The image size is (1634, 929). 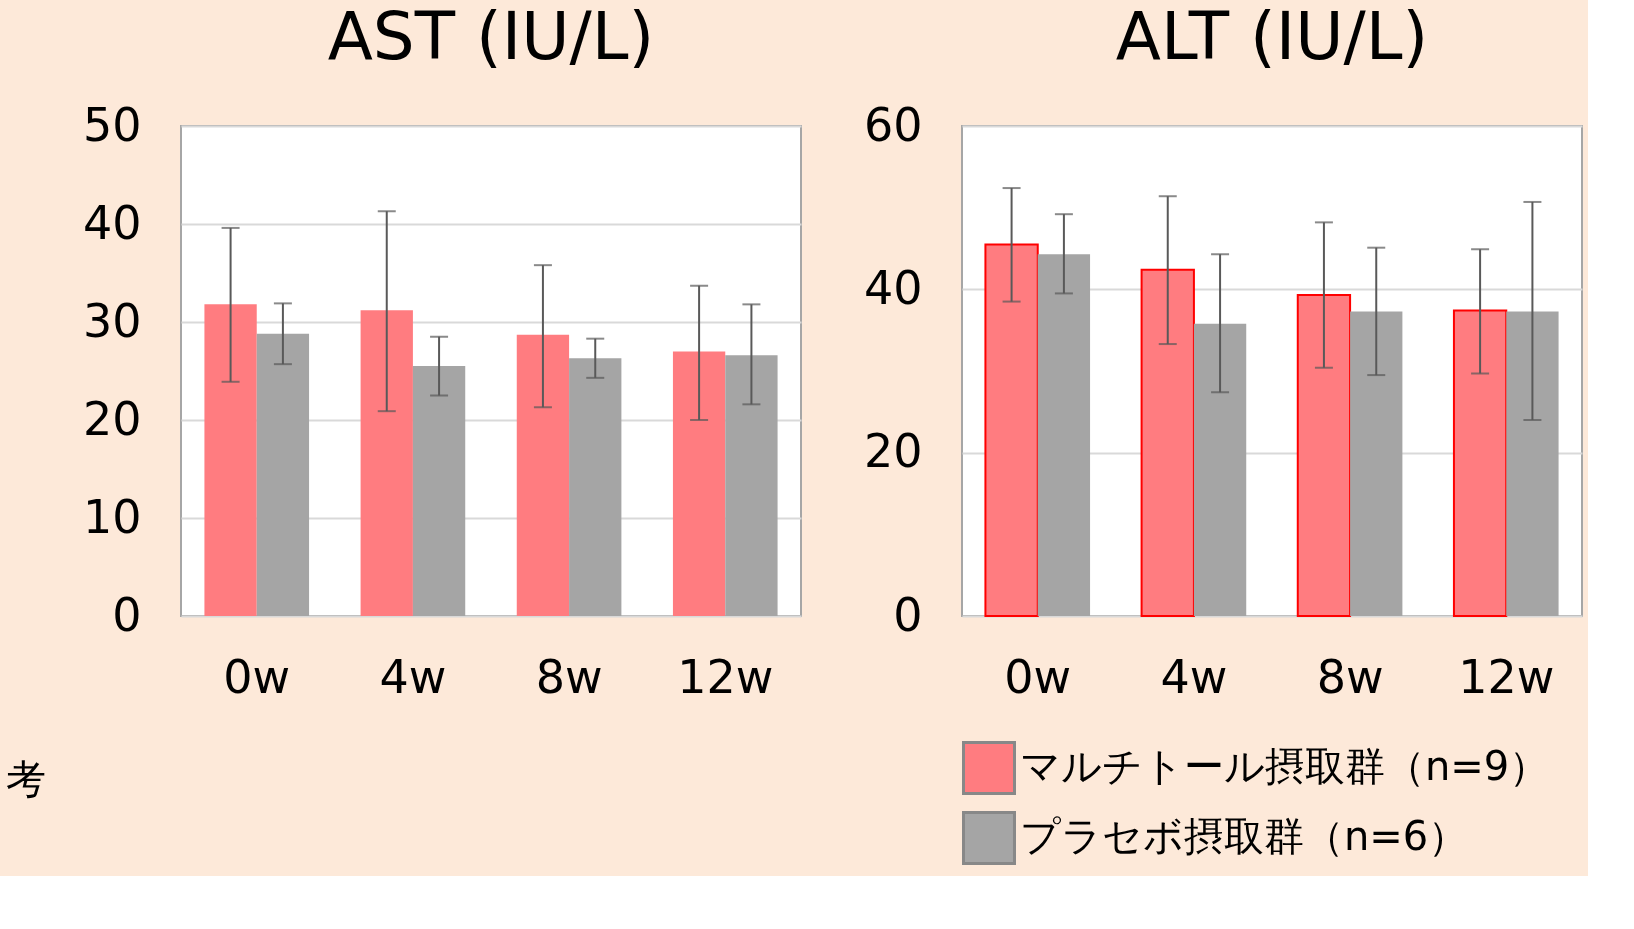 What do you see at coordinates (26, 779) in the screenshot?
I see `text: 考` at bounding box center [26, 779].